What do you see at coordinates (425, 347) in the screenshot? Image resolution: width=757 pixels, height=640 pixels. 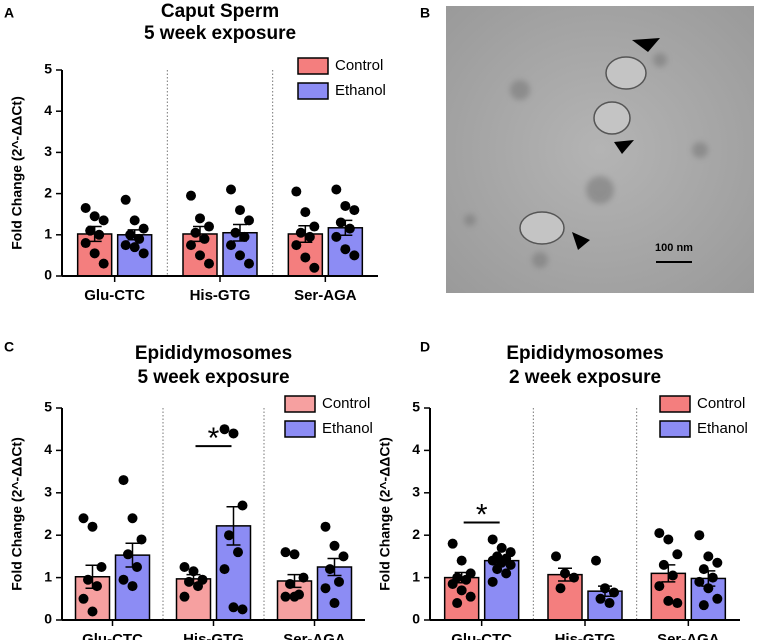 I see `panel-label: D` at bounding box center [425, 347].